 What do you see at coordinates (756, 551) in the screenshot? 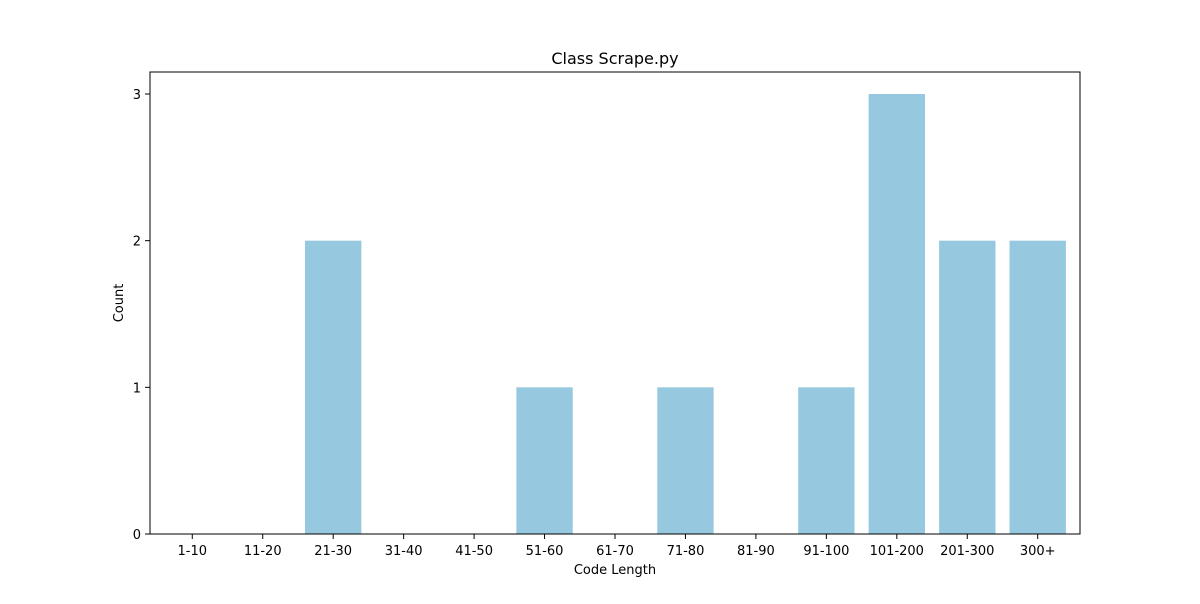
I see `x-tick-label: 81-90` at bounding box center [756, 551].